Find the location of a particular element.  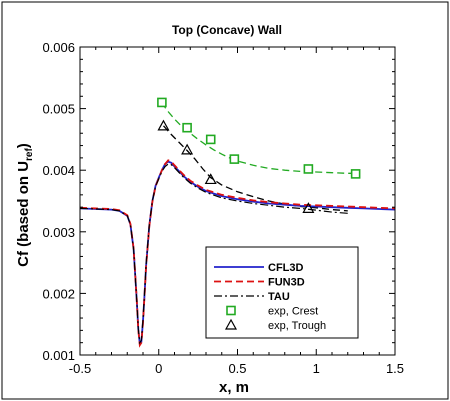

y-tick-label: 0.001 is located at coordinates (58, 355).